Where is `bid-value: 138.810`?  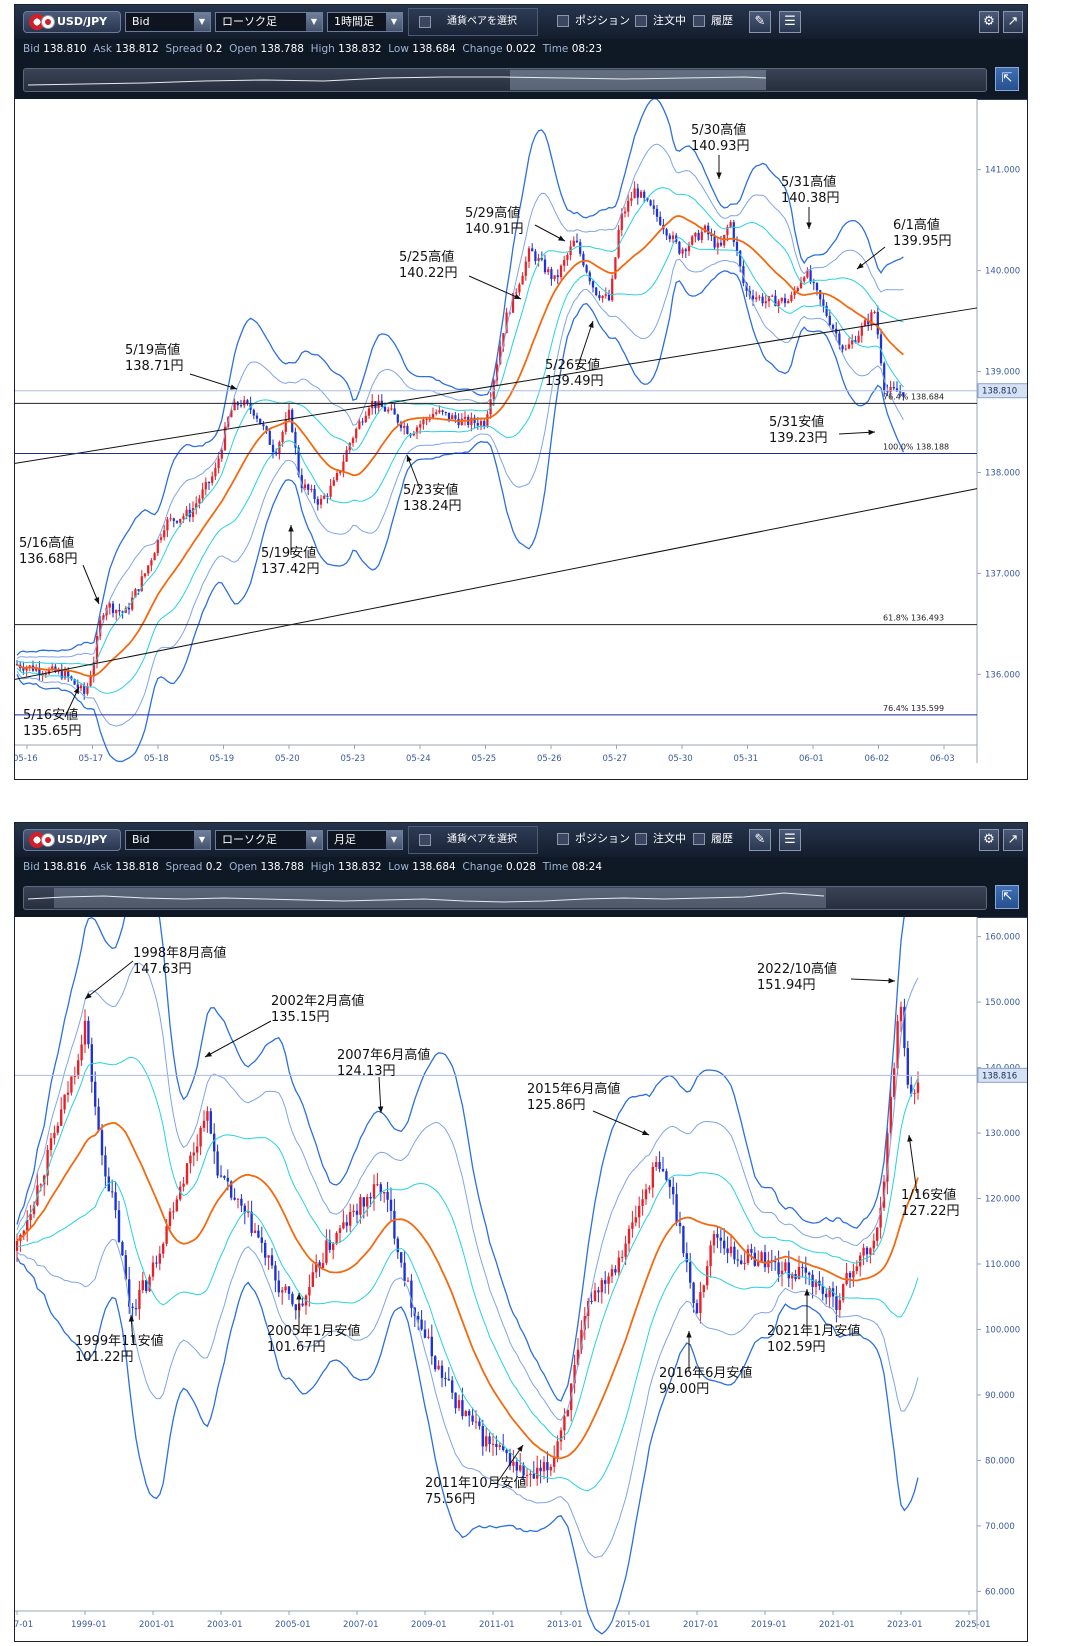
bid-value: 138.810 is located at coordinates (65, 49).